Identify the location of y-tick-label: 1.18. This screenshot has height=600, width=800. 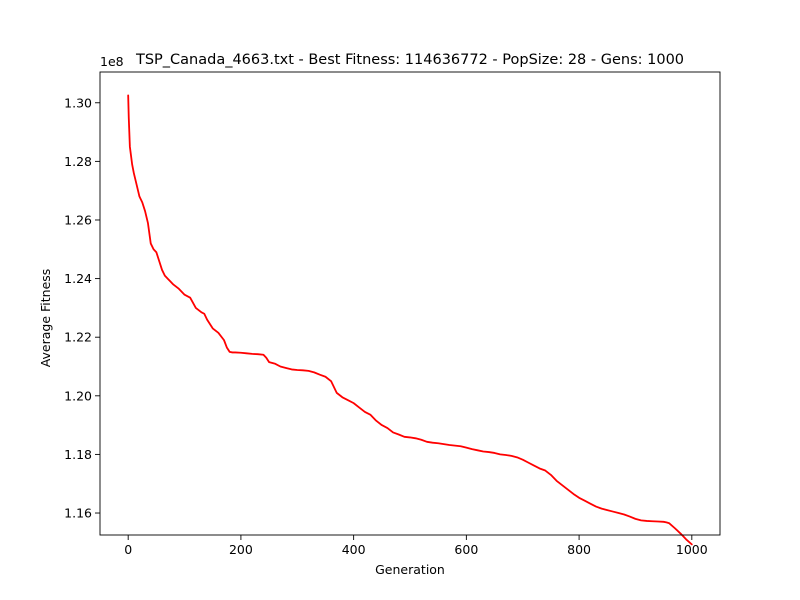
(78, 454).